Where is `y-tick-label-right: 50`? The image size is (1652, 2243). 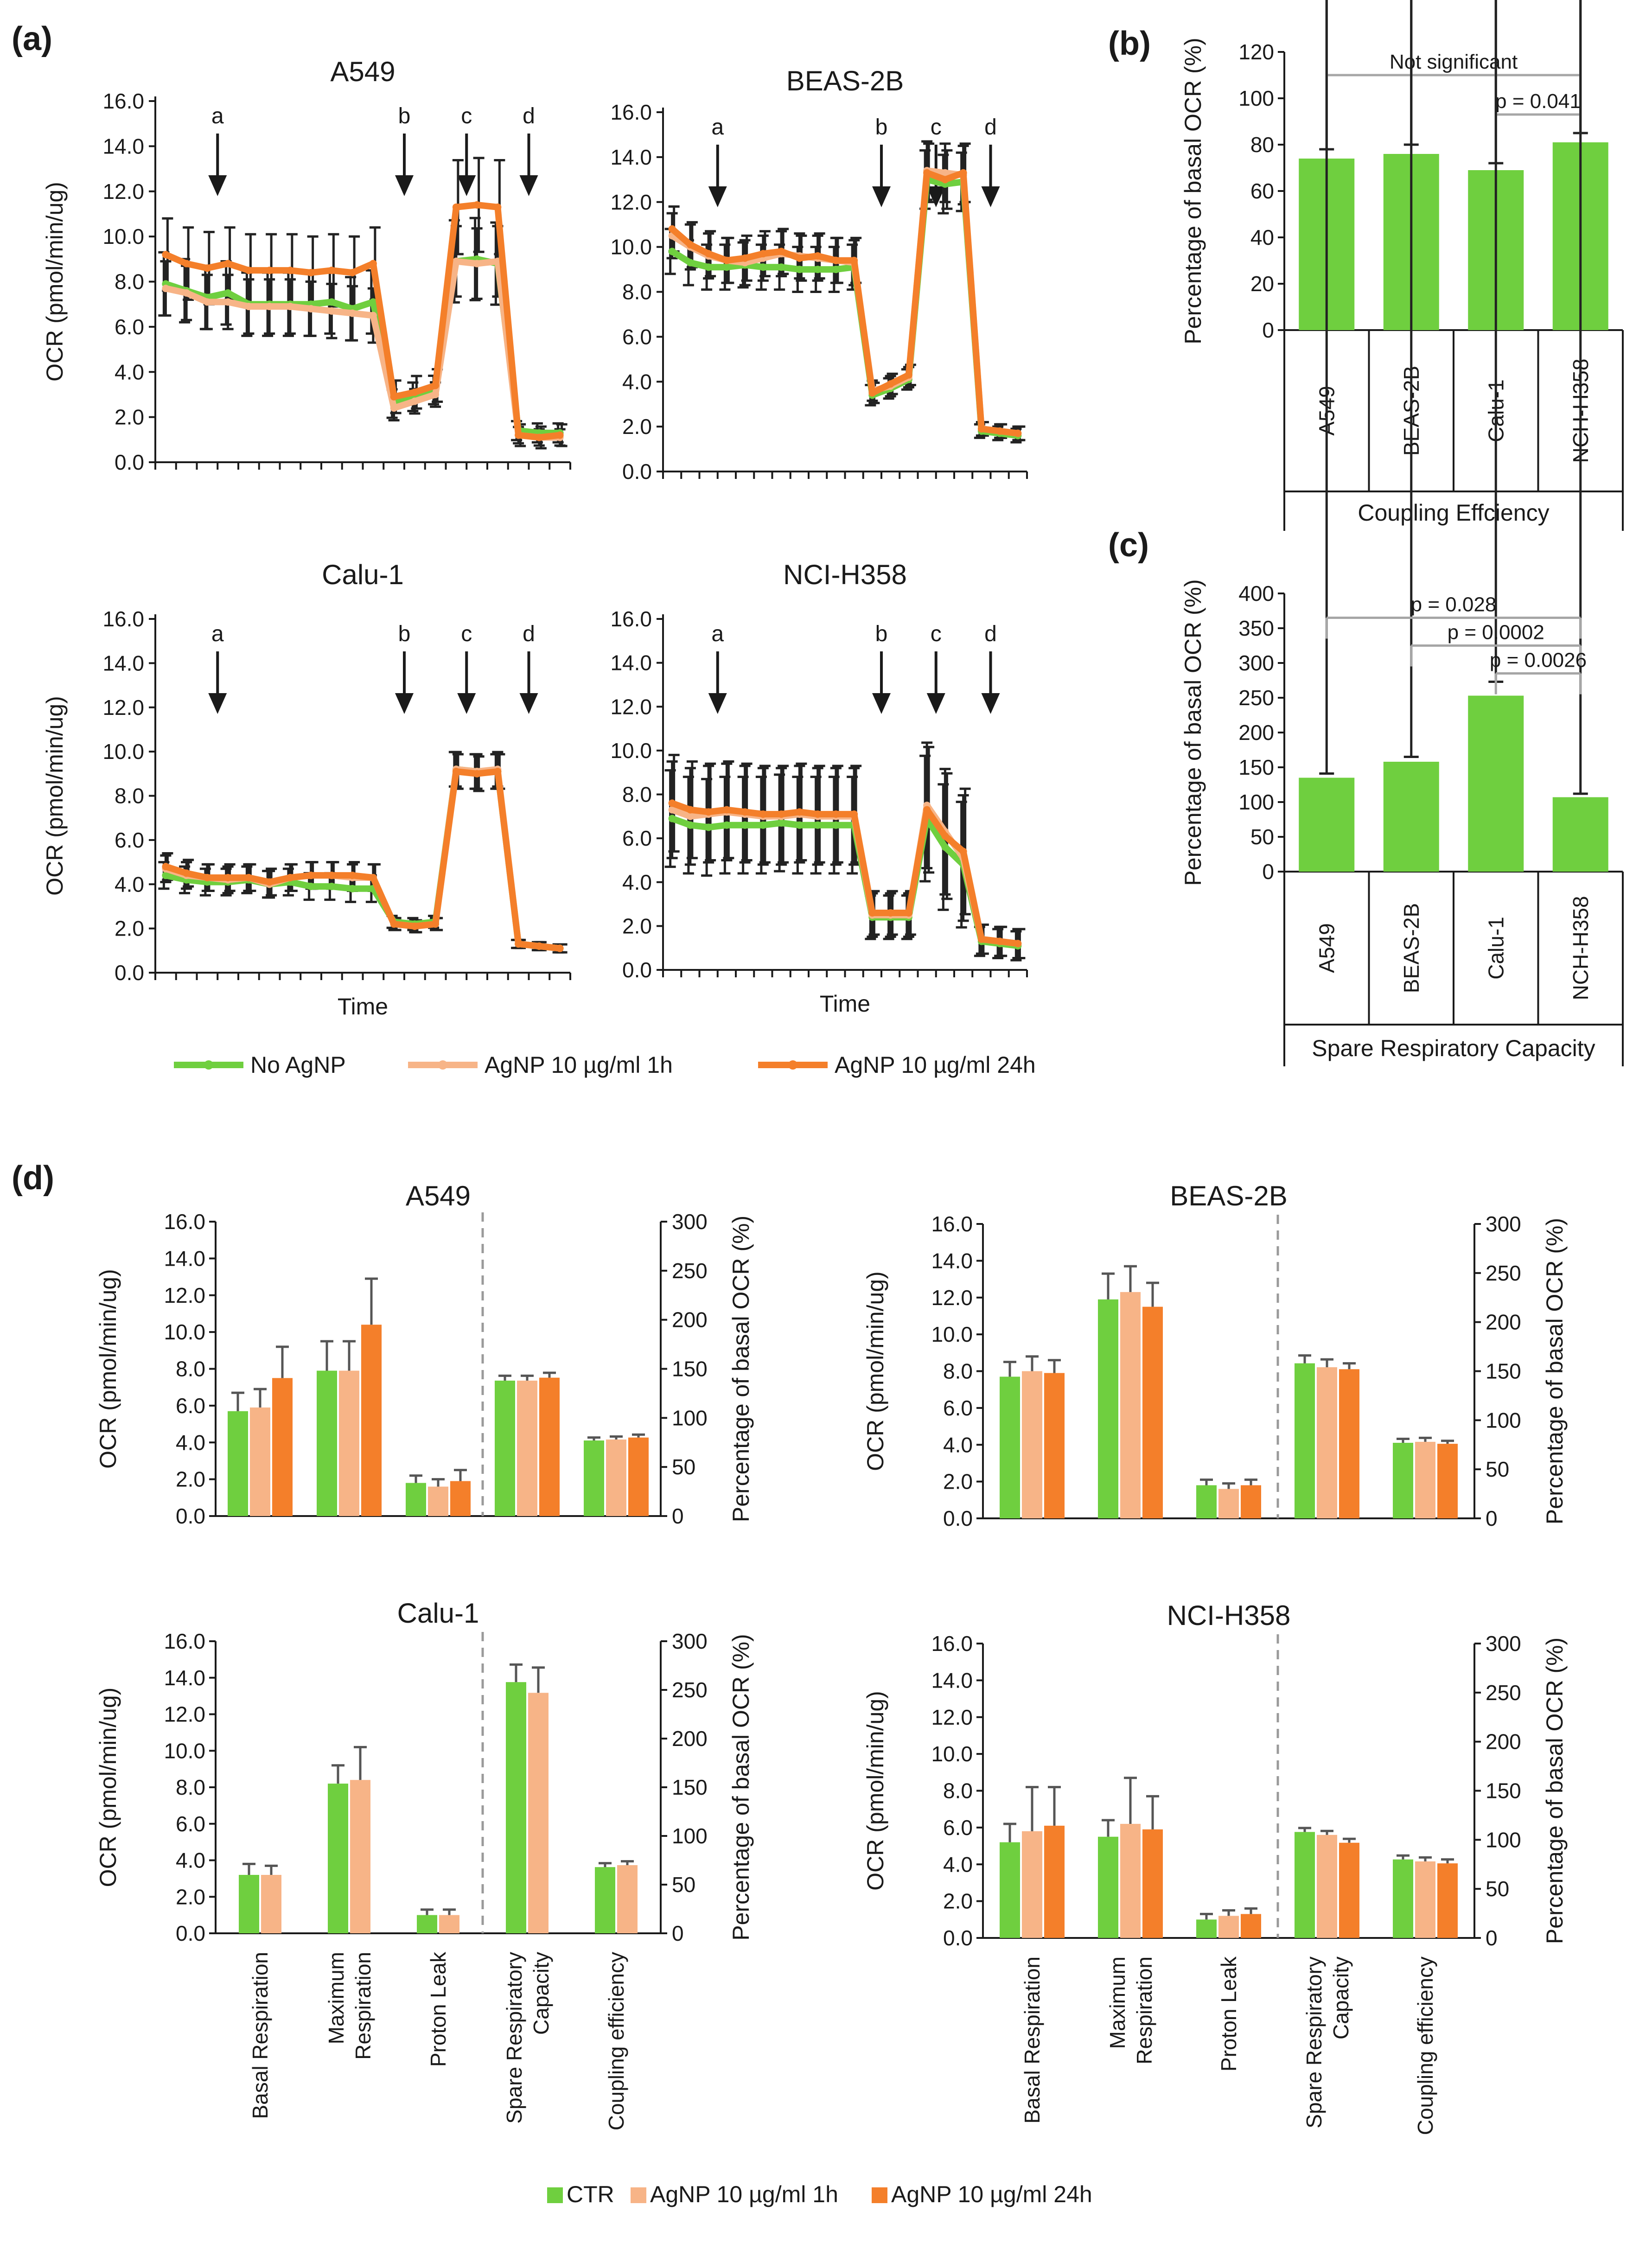
y-tick-label-right: 50 is located at coordinates (683, 1885).